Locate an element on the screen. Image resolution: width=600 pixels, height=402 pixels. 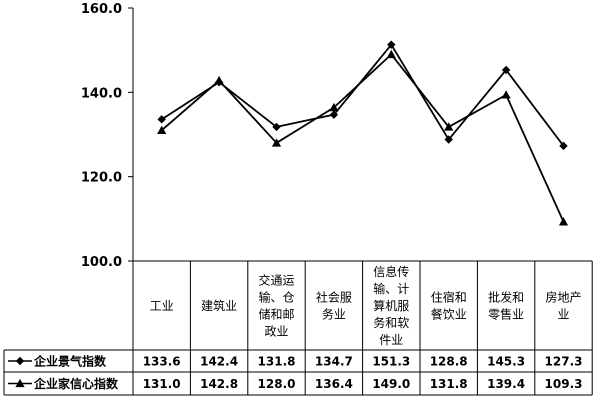
data-table-value: 131.0 is located at coordinates (162, 384).